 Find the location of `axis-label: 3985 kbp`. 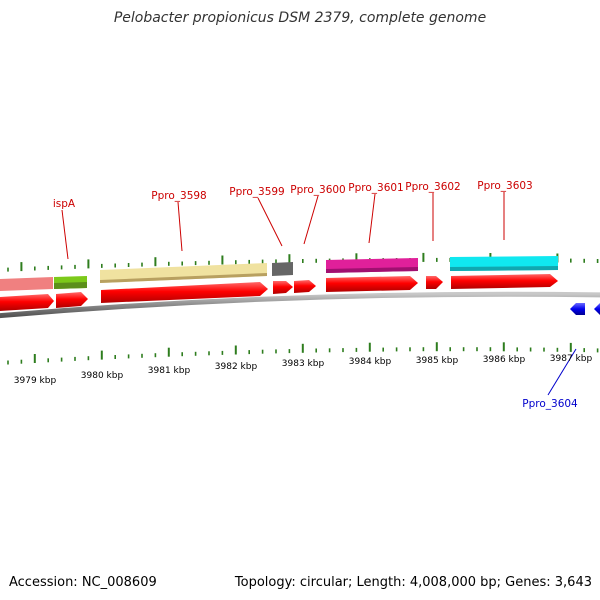

axis-label: 3985 kbp is located at coordinates (437, 361).